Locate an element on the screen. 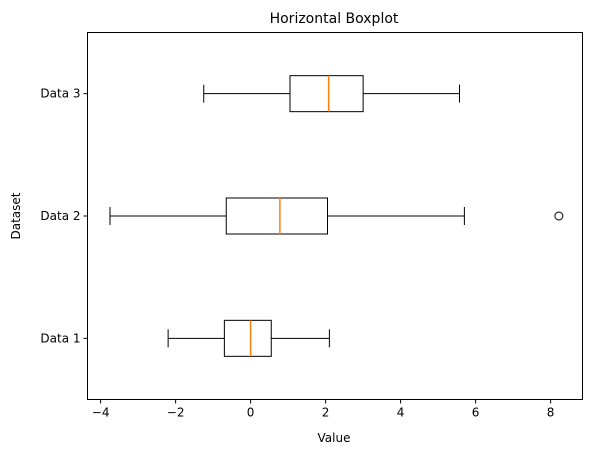  outlier-point is located at coordinates (559, 216).